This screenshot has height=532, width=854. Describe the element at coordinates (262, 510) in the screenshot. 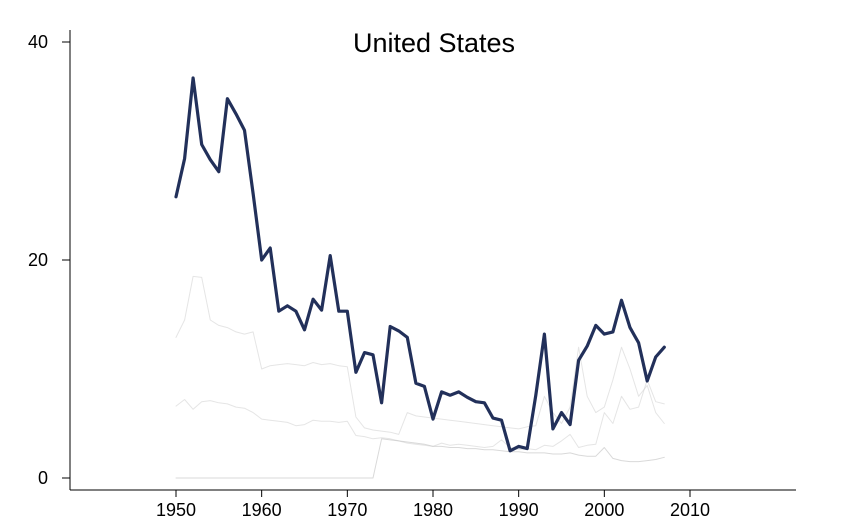

I see `x-tick-label: 1960` at that location.